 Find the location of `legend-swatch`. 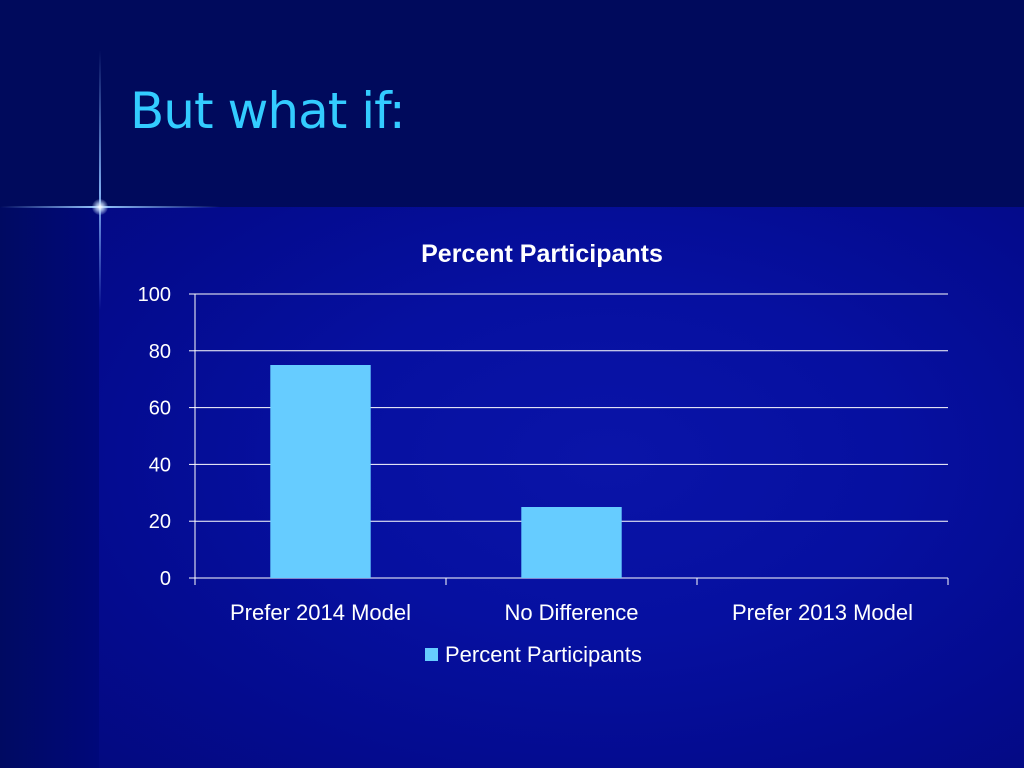

legend-swatch is located at coordinates (431, 654).